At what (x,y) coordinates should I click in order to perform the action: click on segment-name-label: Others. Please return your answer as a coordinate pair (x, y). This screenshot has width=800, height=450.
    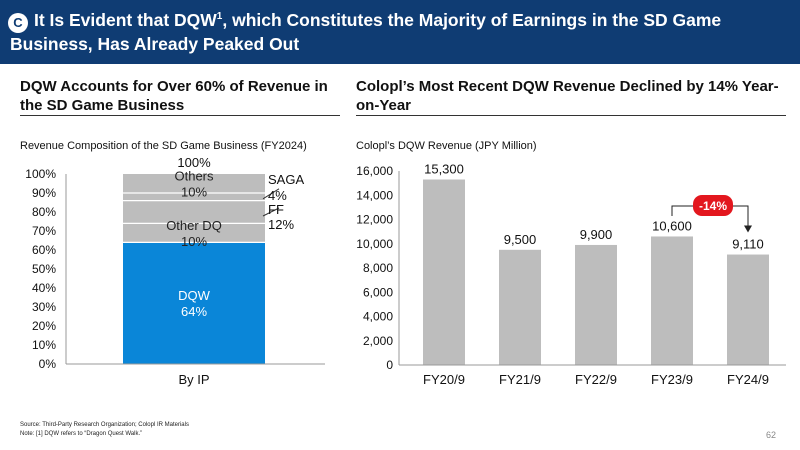
    Looking at the image, I should click on (194, 176).